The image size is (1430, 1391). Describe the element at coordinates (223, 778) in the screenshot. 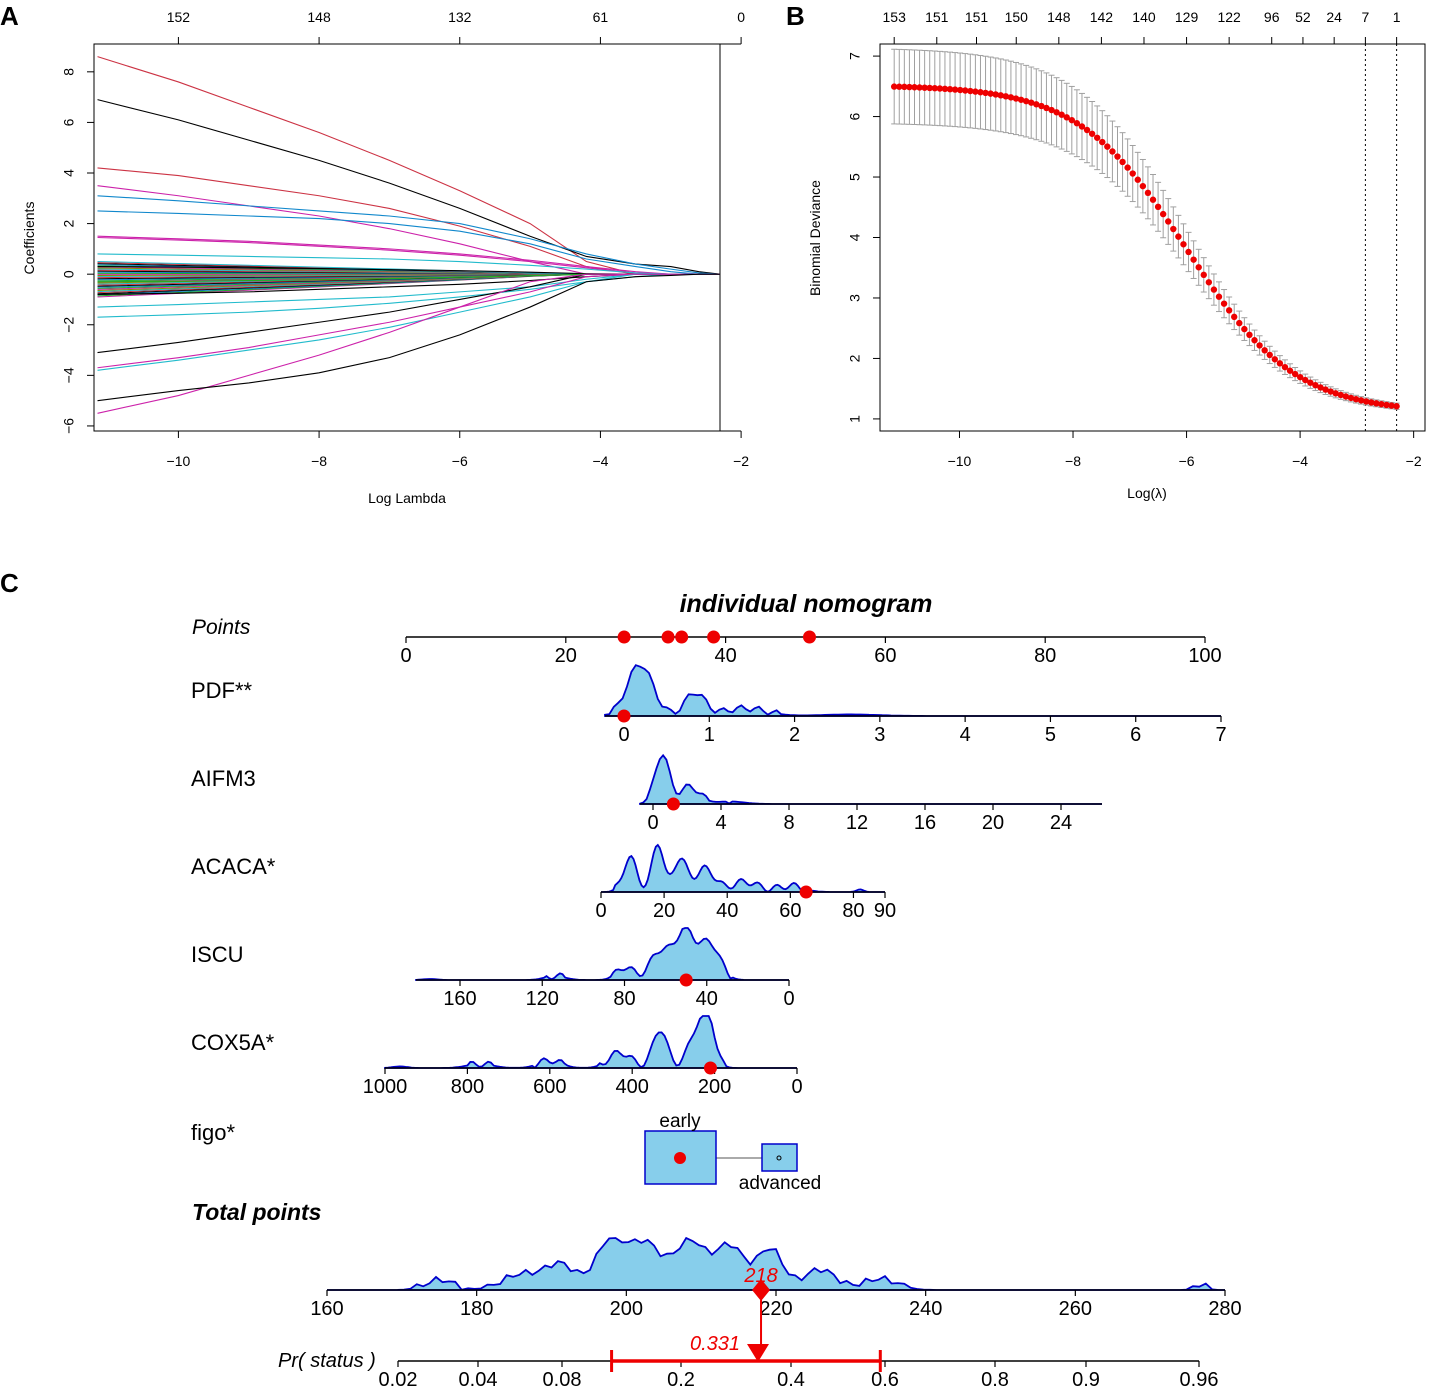

I see `row-label-aifm3: AIFM3` at that location.